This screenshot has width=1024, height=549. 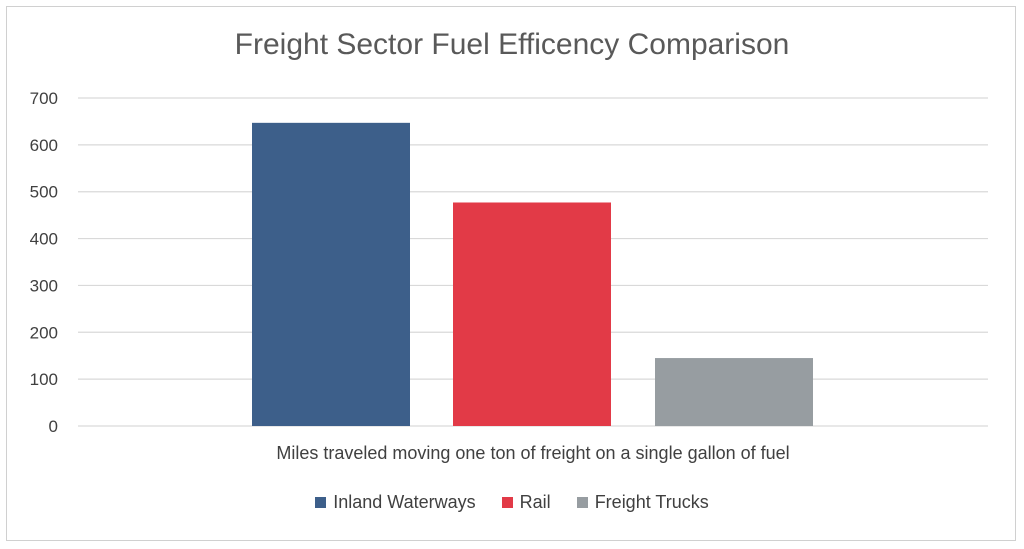 I want to click on legend-item-inland-waterways: Inland Waterways, so click(x=395, y=502).